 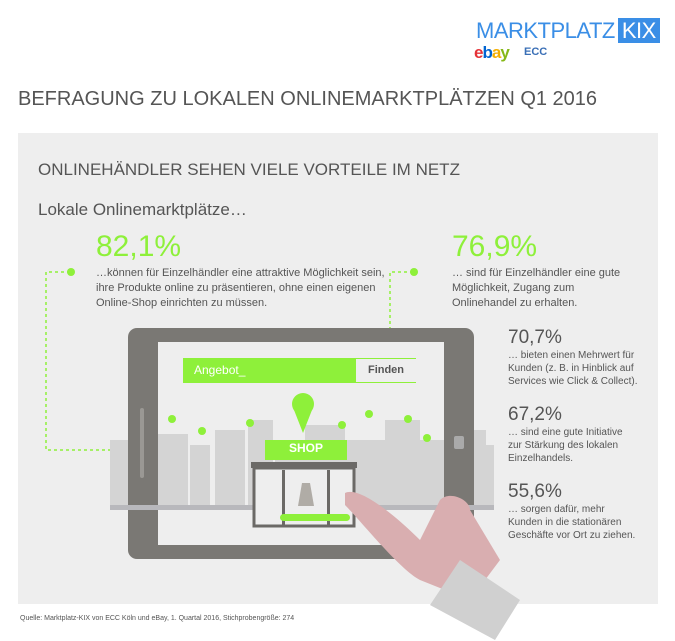 I want to click on logo-title: MARKTPLATZ, so click(x=545, y=30).